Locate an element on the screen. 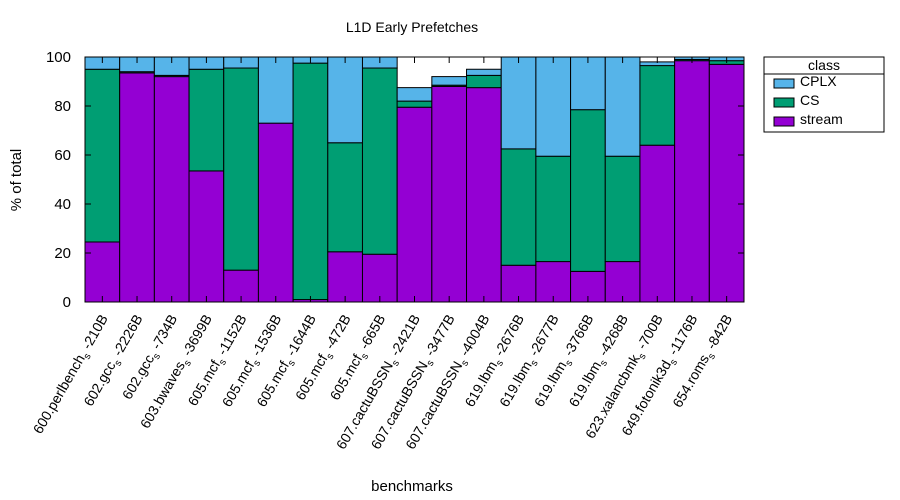 Image resolution: width=900 pixels, height=500 pixels. legend-items: CPLX CS stream is located at coordinates (808, 100).